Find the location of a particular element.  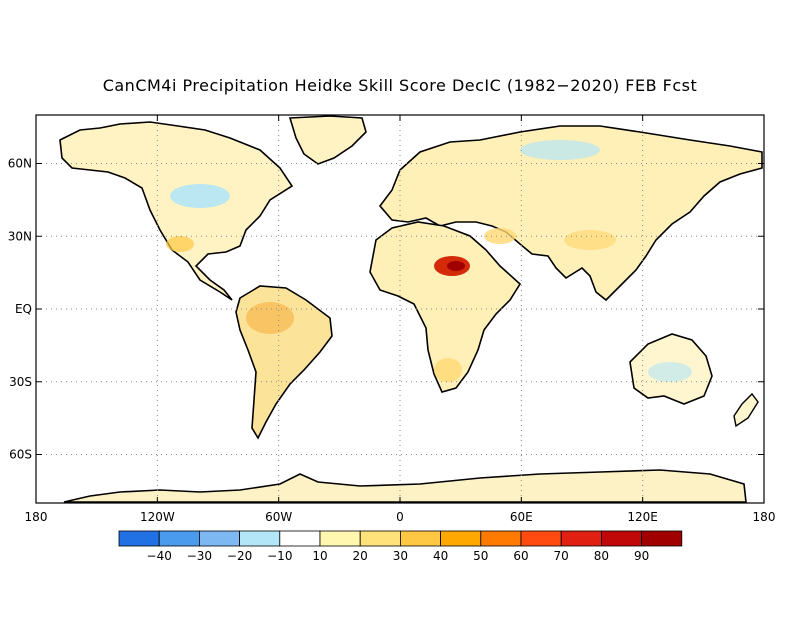

colorbar-label: 20 is located at coordinates (360, 556).